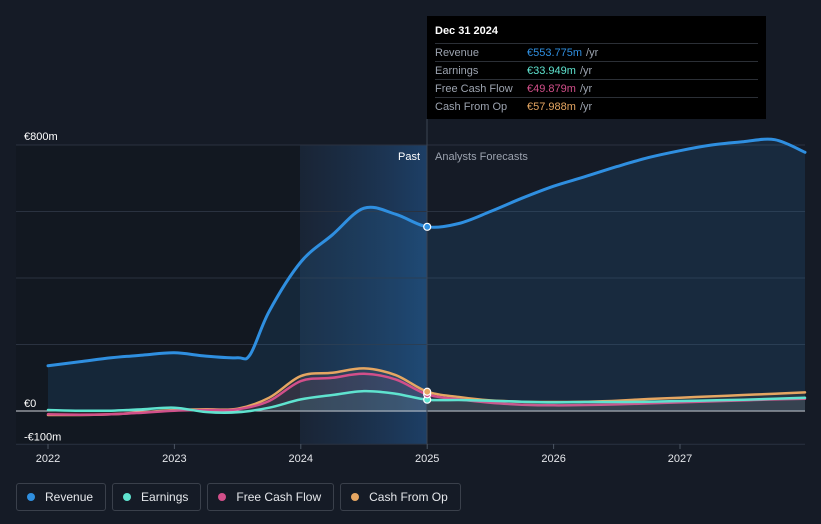  I want to click on marker-revenue, so click(427, 226).